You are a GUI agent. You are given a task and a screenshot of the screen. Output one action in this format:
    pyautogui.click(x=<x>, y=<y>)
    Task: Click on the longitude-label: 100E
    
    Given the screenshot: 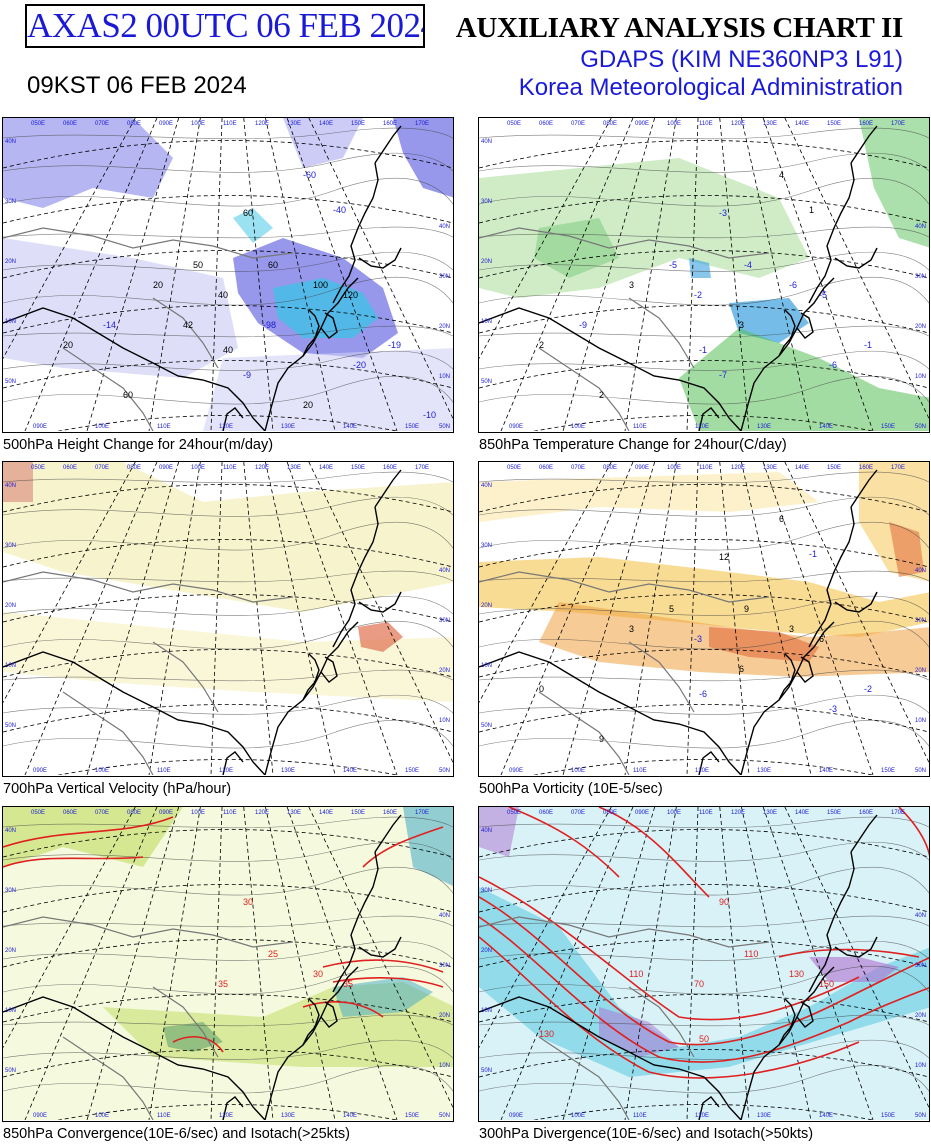 What is the action you would take?
    pyautogui.click(x=102, y=771)
    